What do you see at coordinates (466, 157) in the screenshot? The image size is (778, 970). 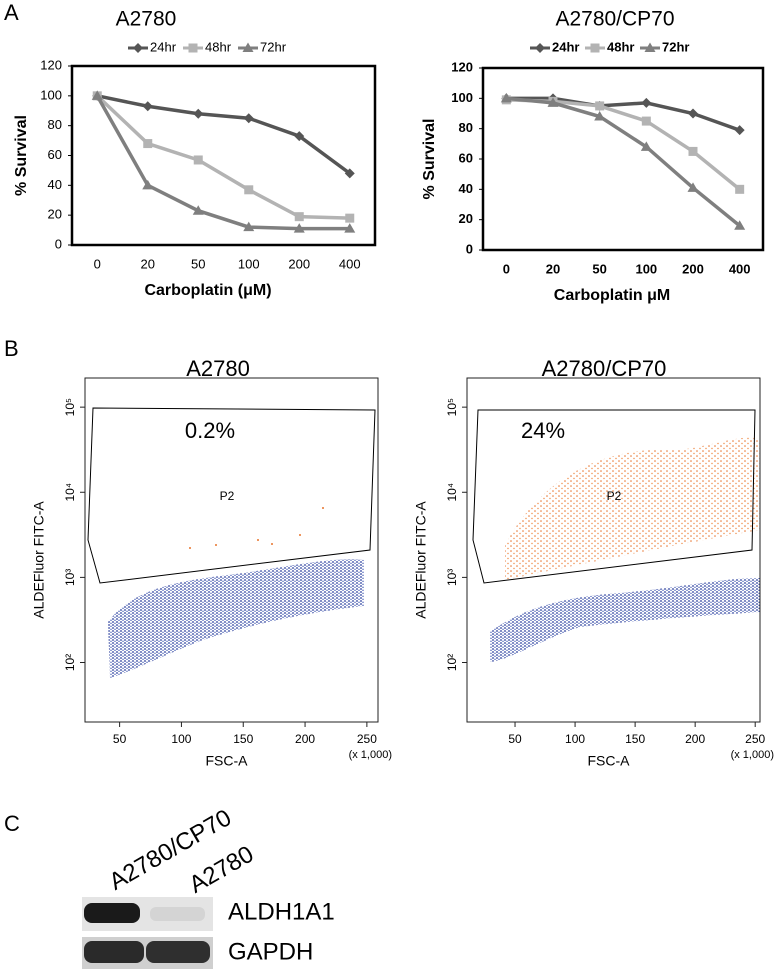 I see `y-tick-label: 60` at bounding box center [466, 157].